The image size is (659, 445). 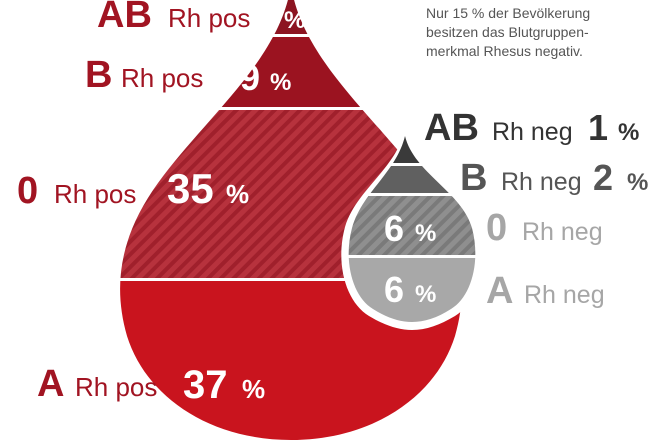 What do you see at coordinates (265, 77) in the screenshot?
I see `value-b-rh-pos: 9%` at bounding box center [265, 77].